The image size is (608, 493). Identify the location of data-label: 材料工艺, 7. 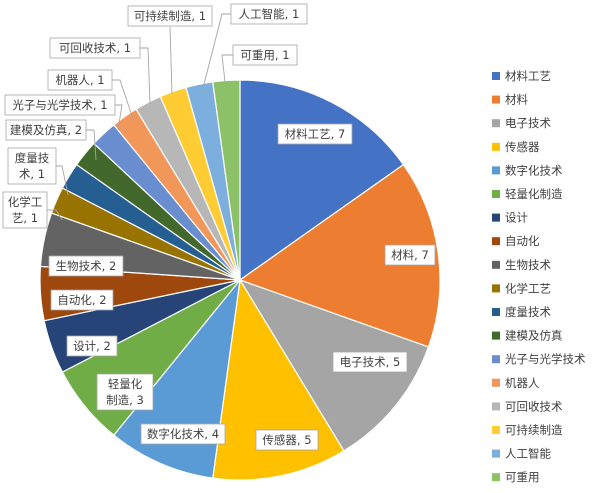
(315, 134).